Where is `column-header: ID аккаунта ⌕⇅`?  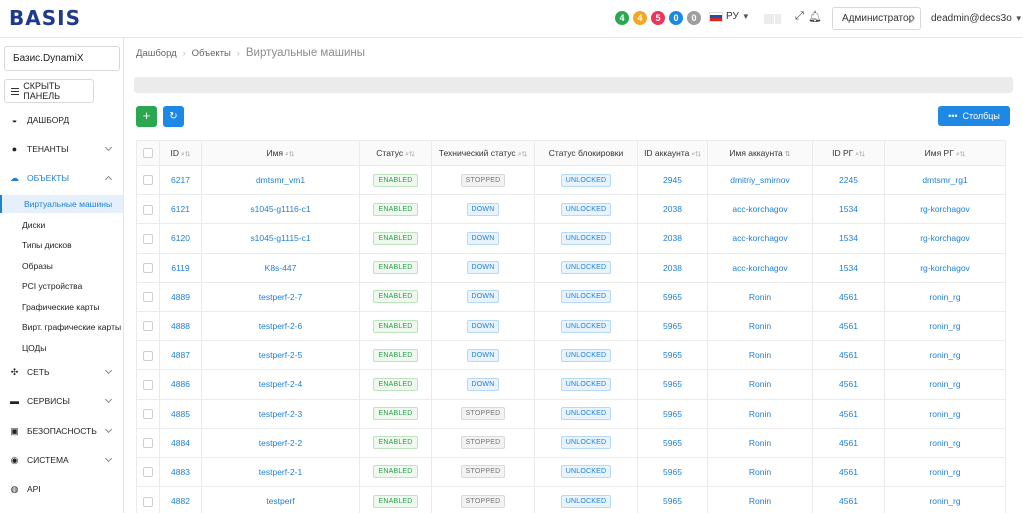 column-header: ID аккаунта ⌕⇅ is located at coordinates (672, 153).